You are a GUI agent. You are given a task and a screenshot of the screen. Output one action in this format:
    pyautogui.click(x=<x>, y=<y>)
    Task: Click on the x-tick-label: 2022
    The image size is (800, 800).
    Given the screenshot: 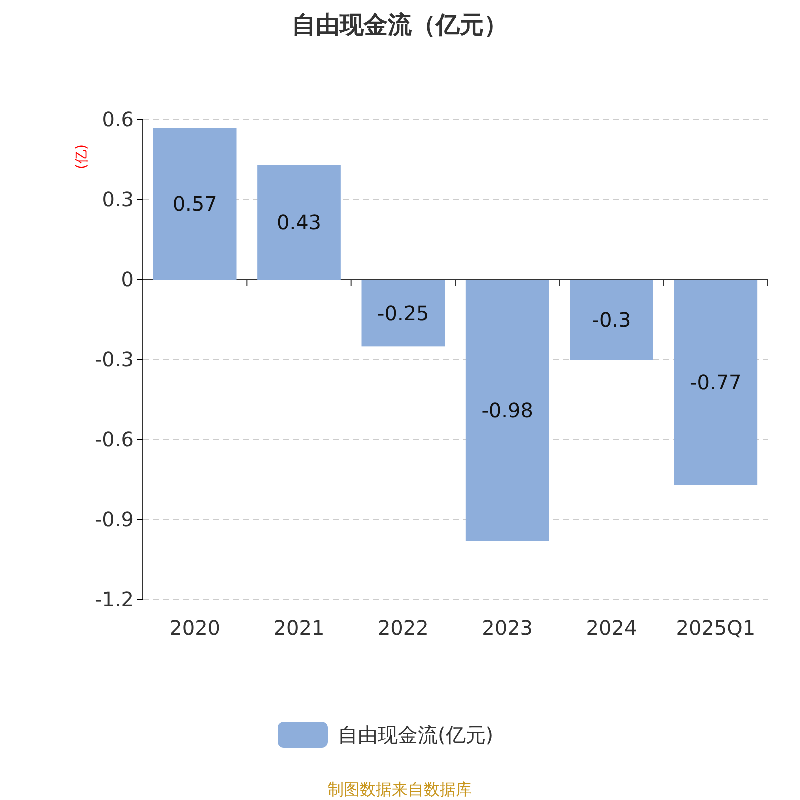 What is the action you would take?
    pyautogui.click(x=403, y=628)
    